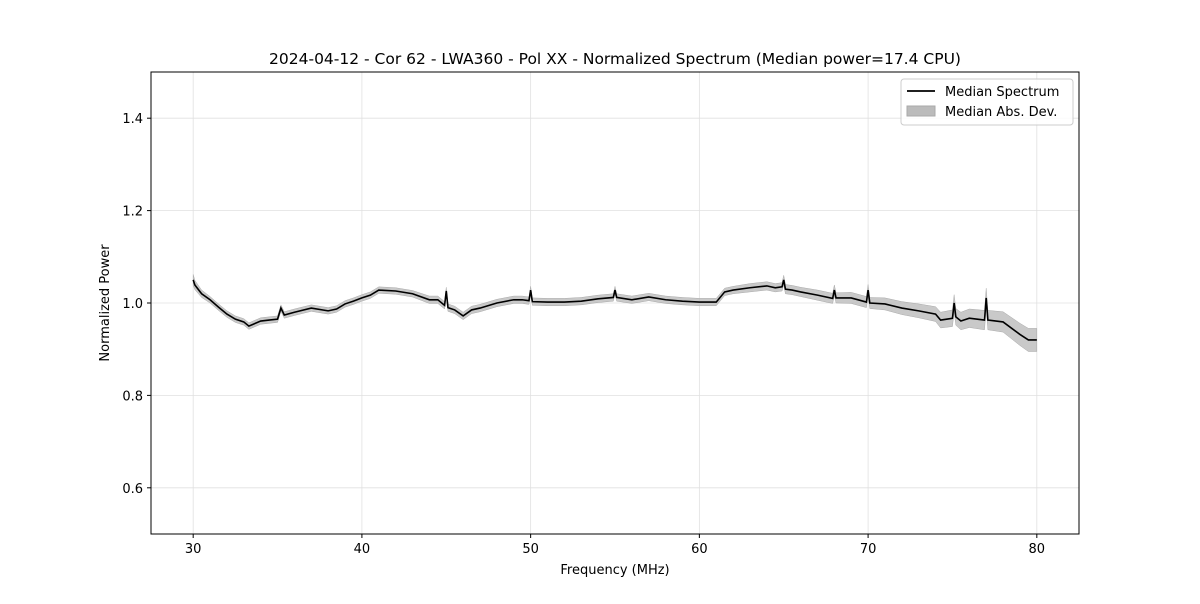 This screenshot has width=1200, height=604. What do you see at coordinates (614, 310) in the screenshot?
I see `median-spectrum-line` at bounding box center [614, 310].